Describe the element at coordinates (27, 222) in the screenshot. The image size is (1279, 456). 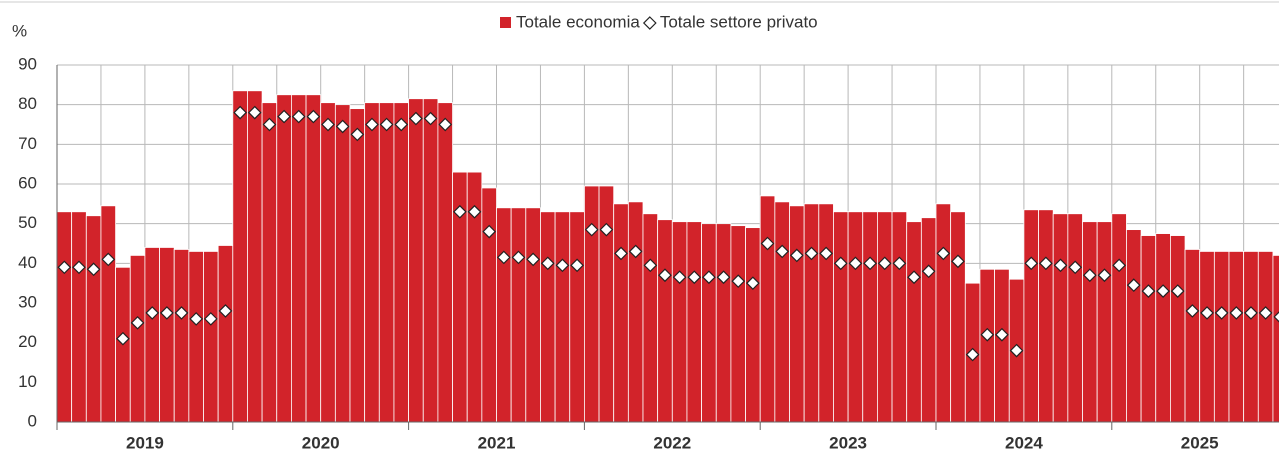
I see `y-tick-label: 50` at that location.